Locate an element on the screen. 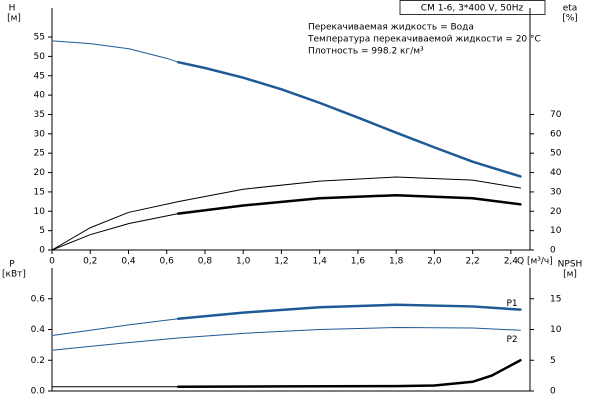 The image size is (600, 400). x-tick-label: 0 is located at coordinates (52, 262).